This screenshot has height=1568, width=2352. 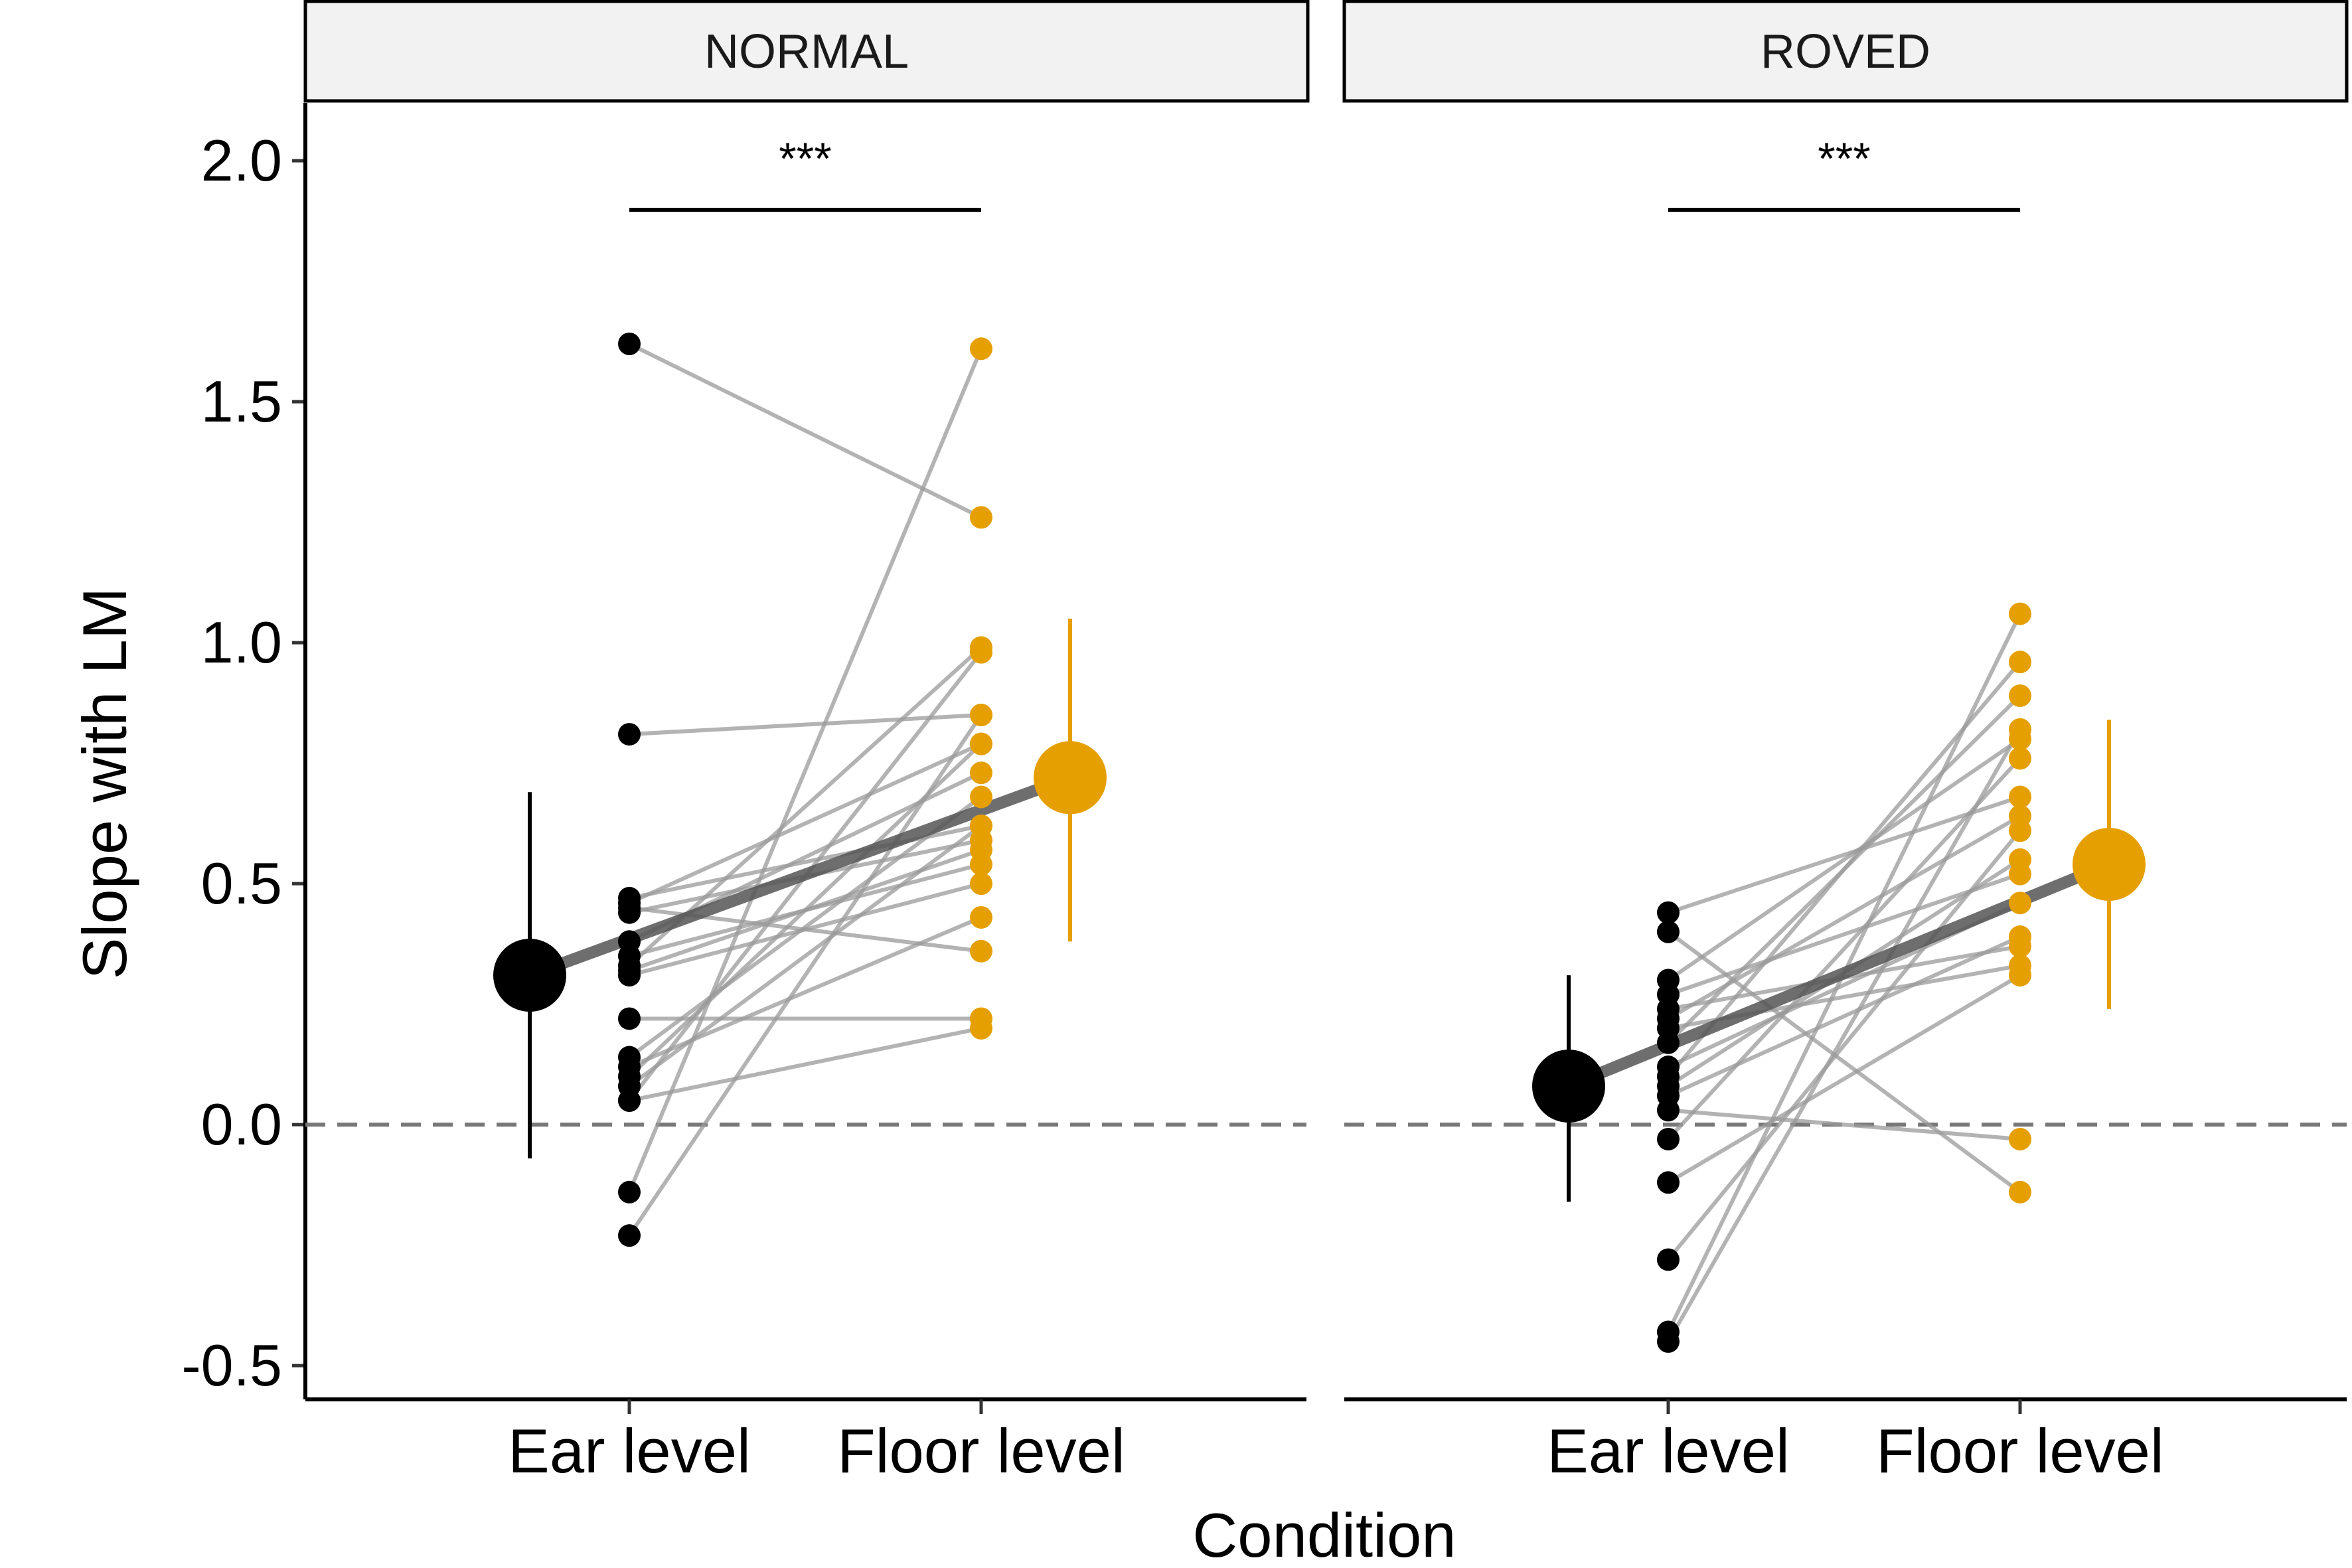 What do you see at coordinates (529, 975) in the screenshot?
I see `mean-point-ear-normal` at bounding box center [529, 975].